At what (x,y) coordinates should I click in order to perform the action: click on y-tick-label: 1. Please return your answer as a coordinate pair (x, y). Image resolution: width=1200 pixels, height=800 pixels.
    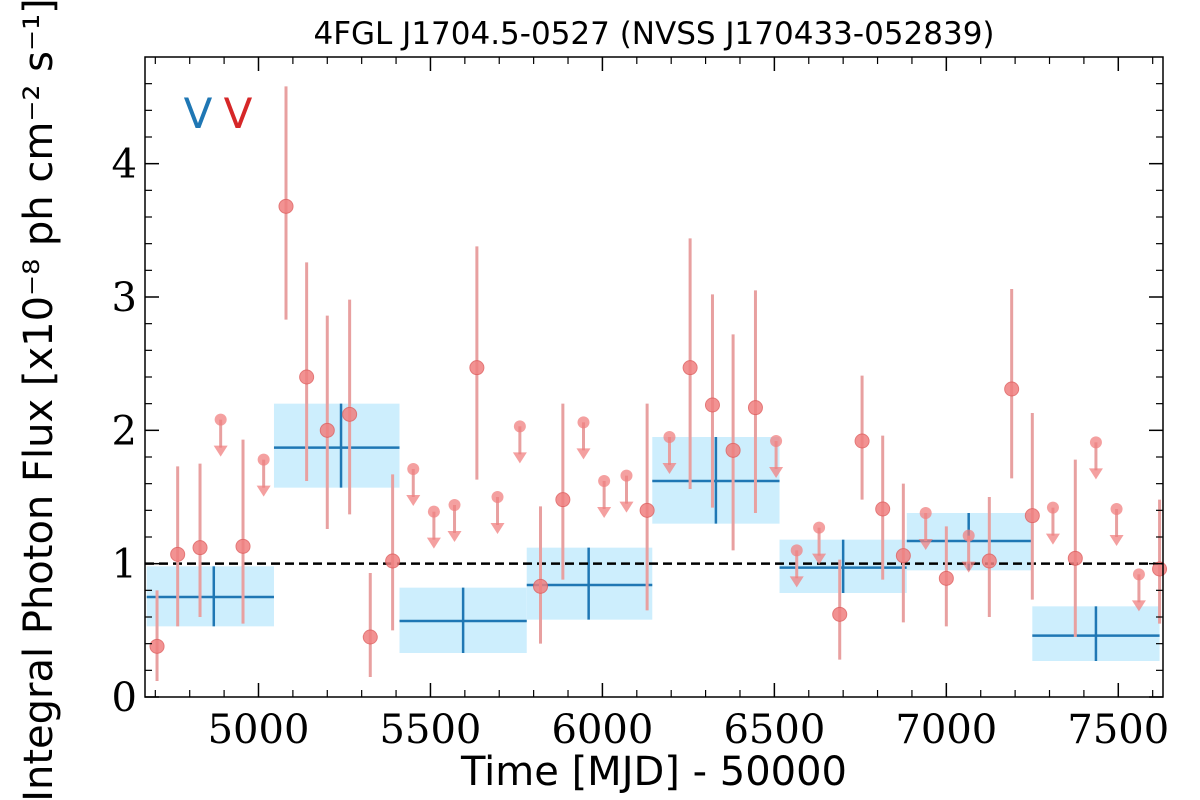
    Looking at the image, I should click on (124, 565).